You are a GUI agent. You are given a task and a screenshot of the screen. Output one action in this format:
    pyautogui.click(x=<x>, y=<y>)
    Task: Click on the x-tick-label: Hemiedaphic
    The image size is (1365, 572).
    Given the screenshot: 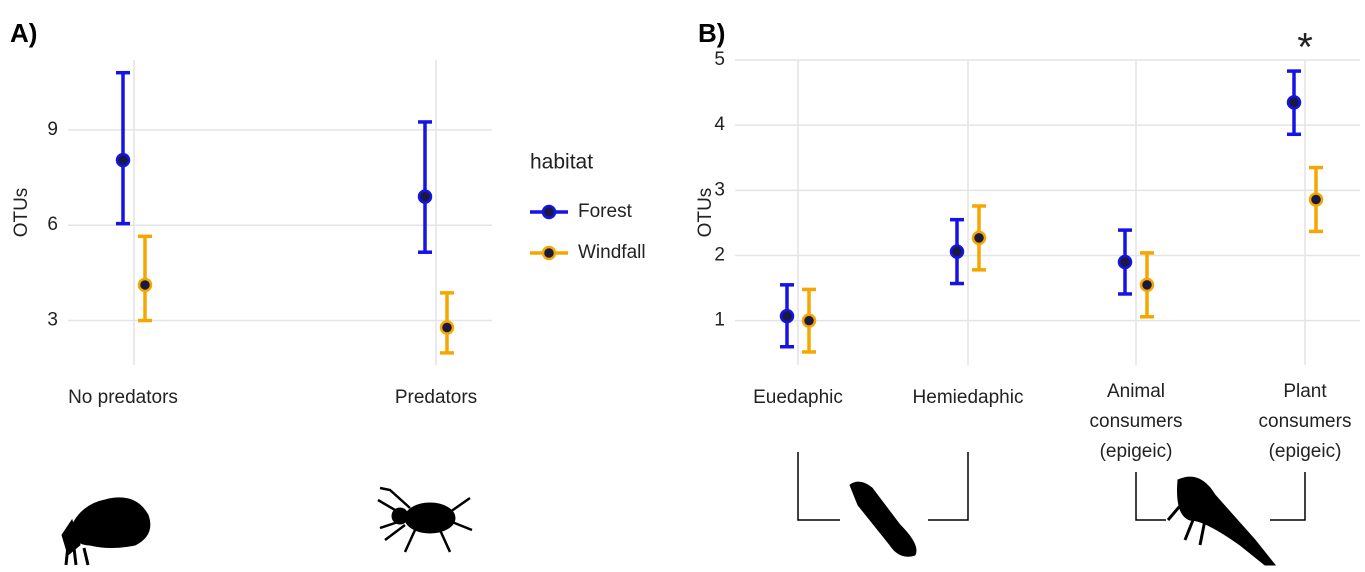 What is the action you would take?
    pyautogui.click(x=968, y=397)
    